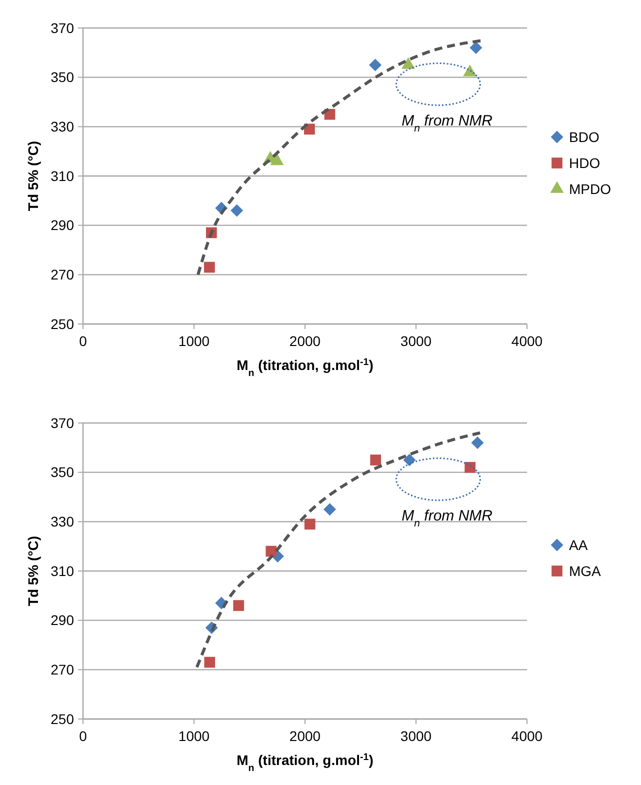 The height and width of the screenshot is (785, 641). I want to click on legend-label: MGA, so click(585, 570).